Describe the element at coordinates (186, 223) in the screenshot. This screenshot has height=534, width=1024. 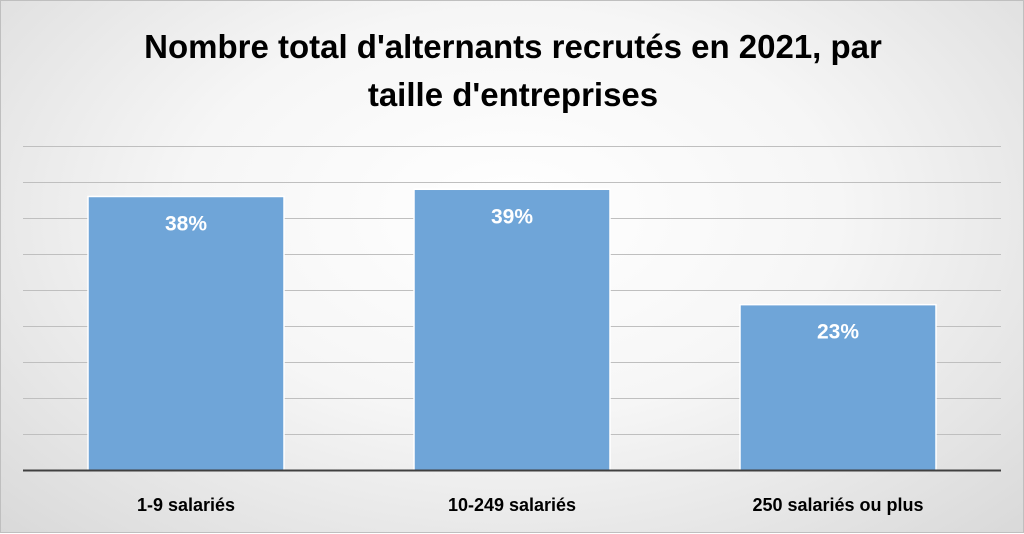
I see `data-label-1: 38%` at that location.